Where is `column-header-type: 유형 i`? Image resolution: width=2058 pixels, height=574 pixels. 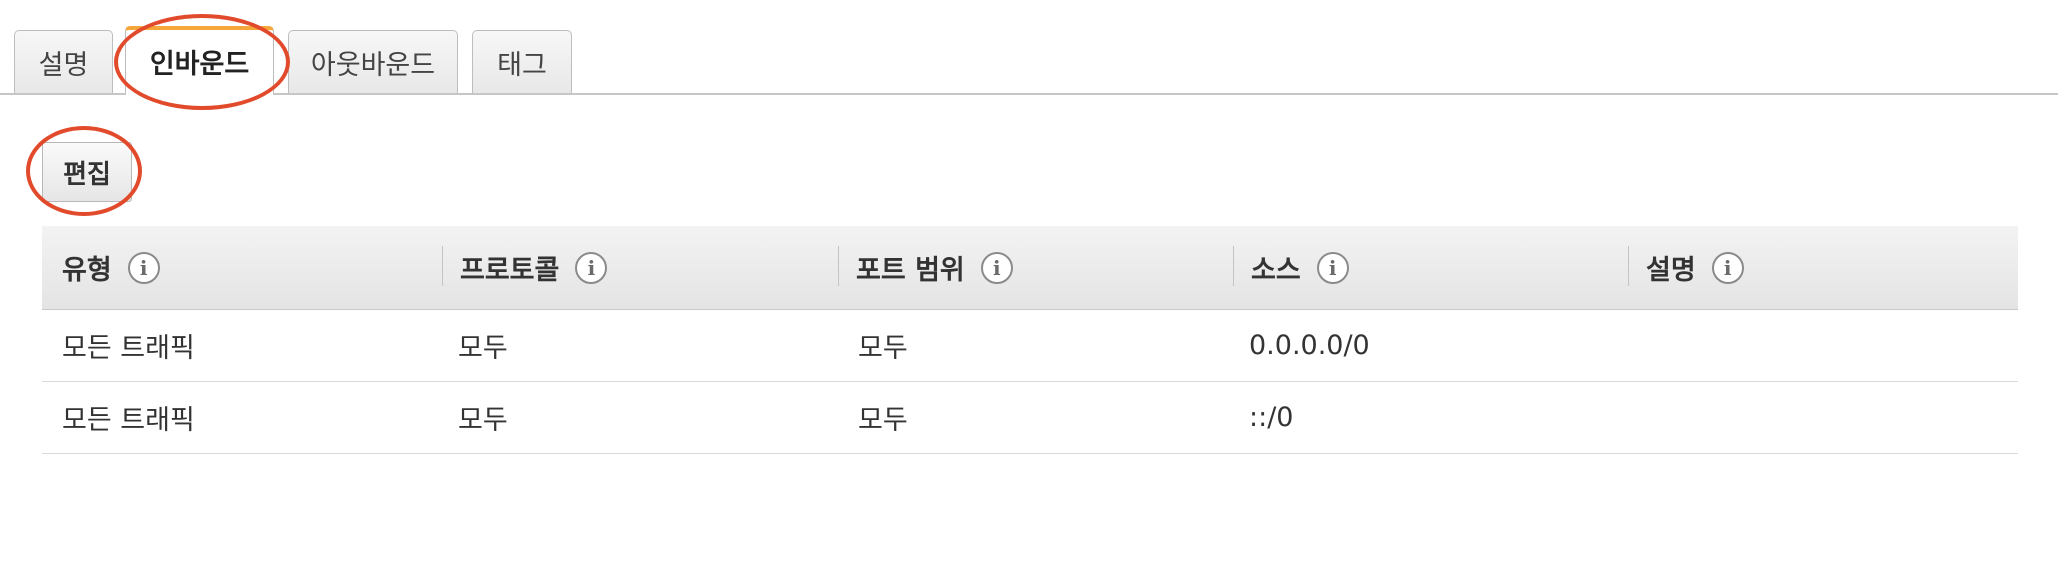
column-header-type: 유형 i is located at coordinates (111, 267).